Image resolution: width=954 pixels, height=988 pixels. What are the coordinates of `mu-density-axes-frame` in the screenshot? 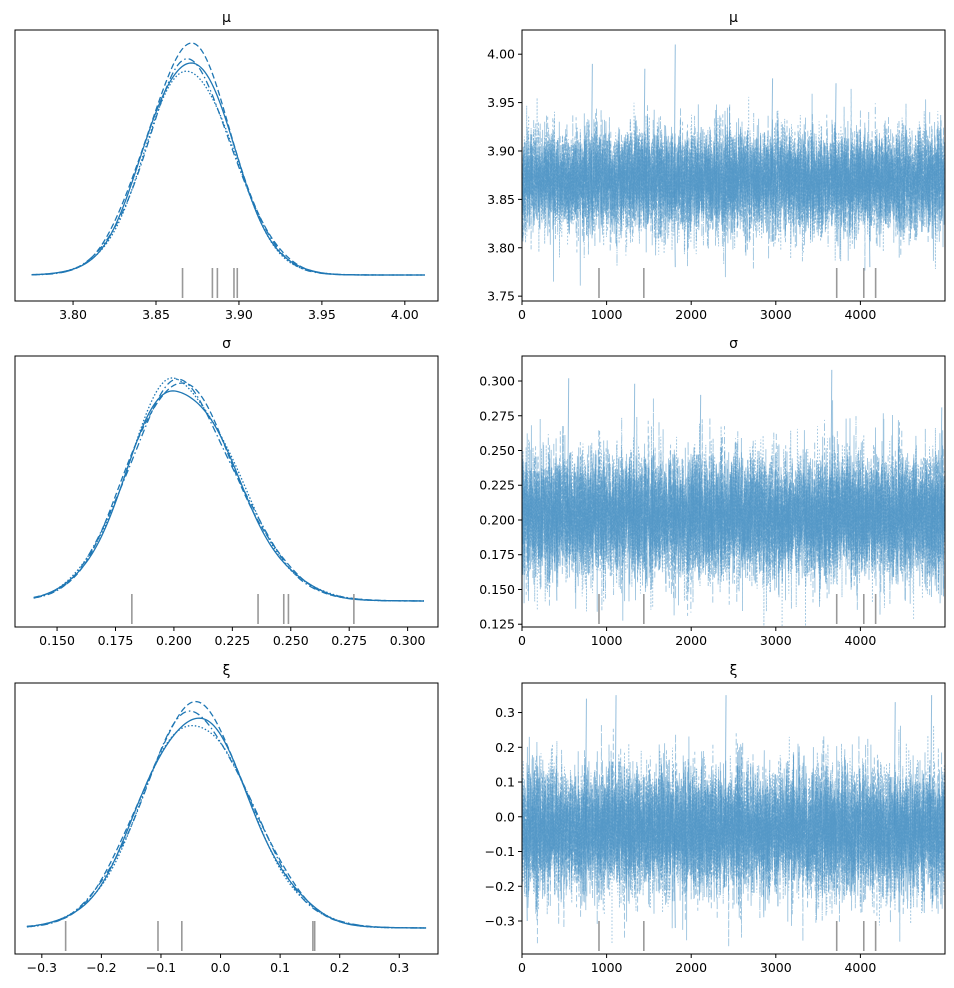 It's located at (226, 165).